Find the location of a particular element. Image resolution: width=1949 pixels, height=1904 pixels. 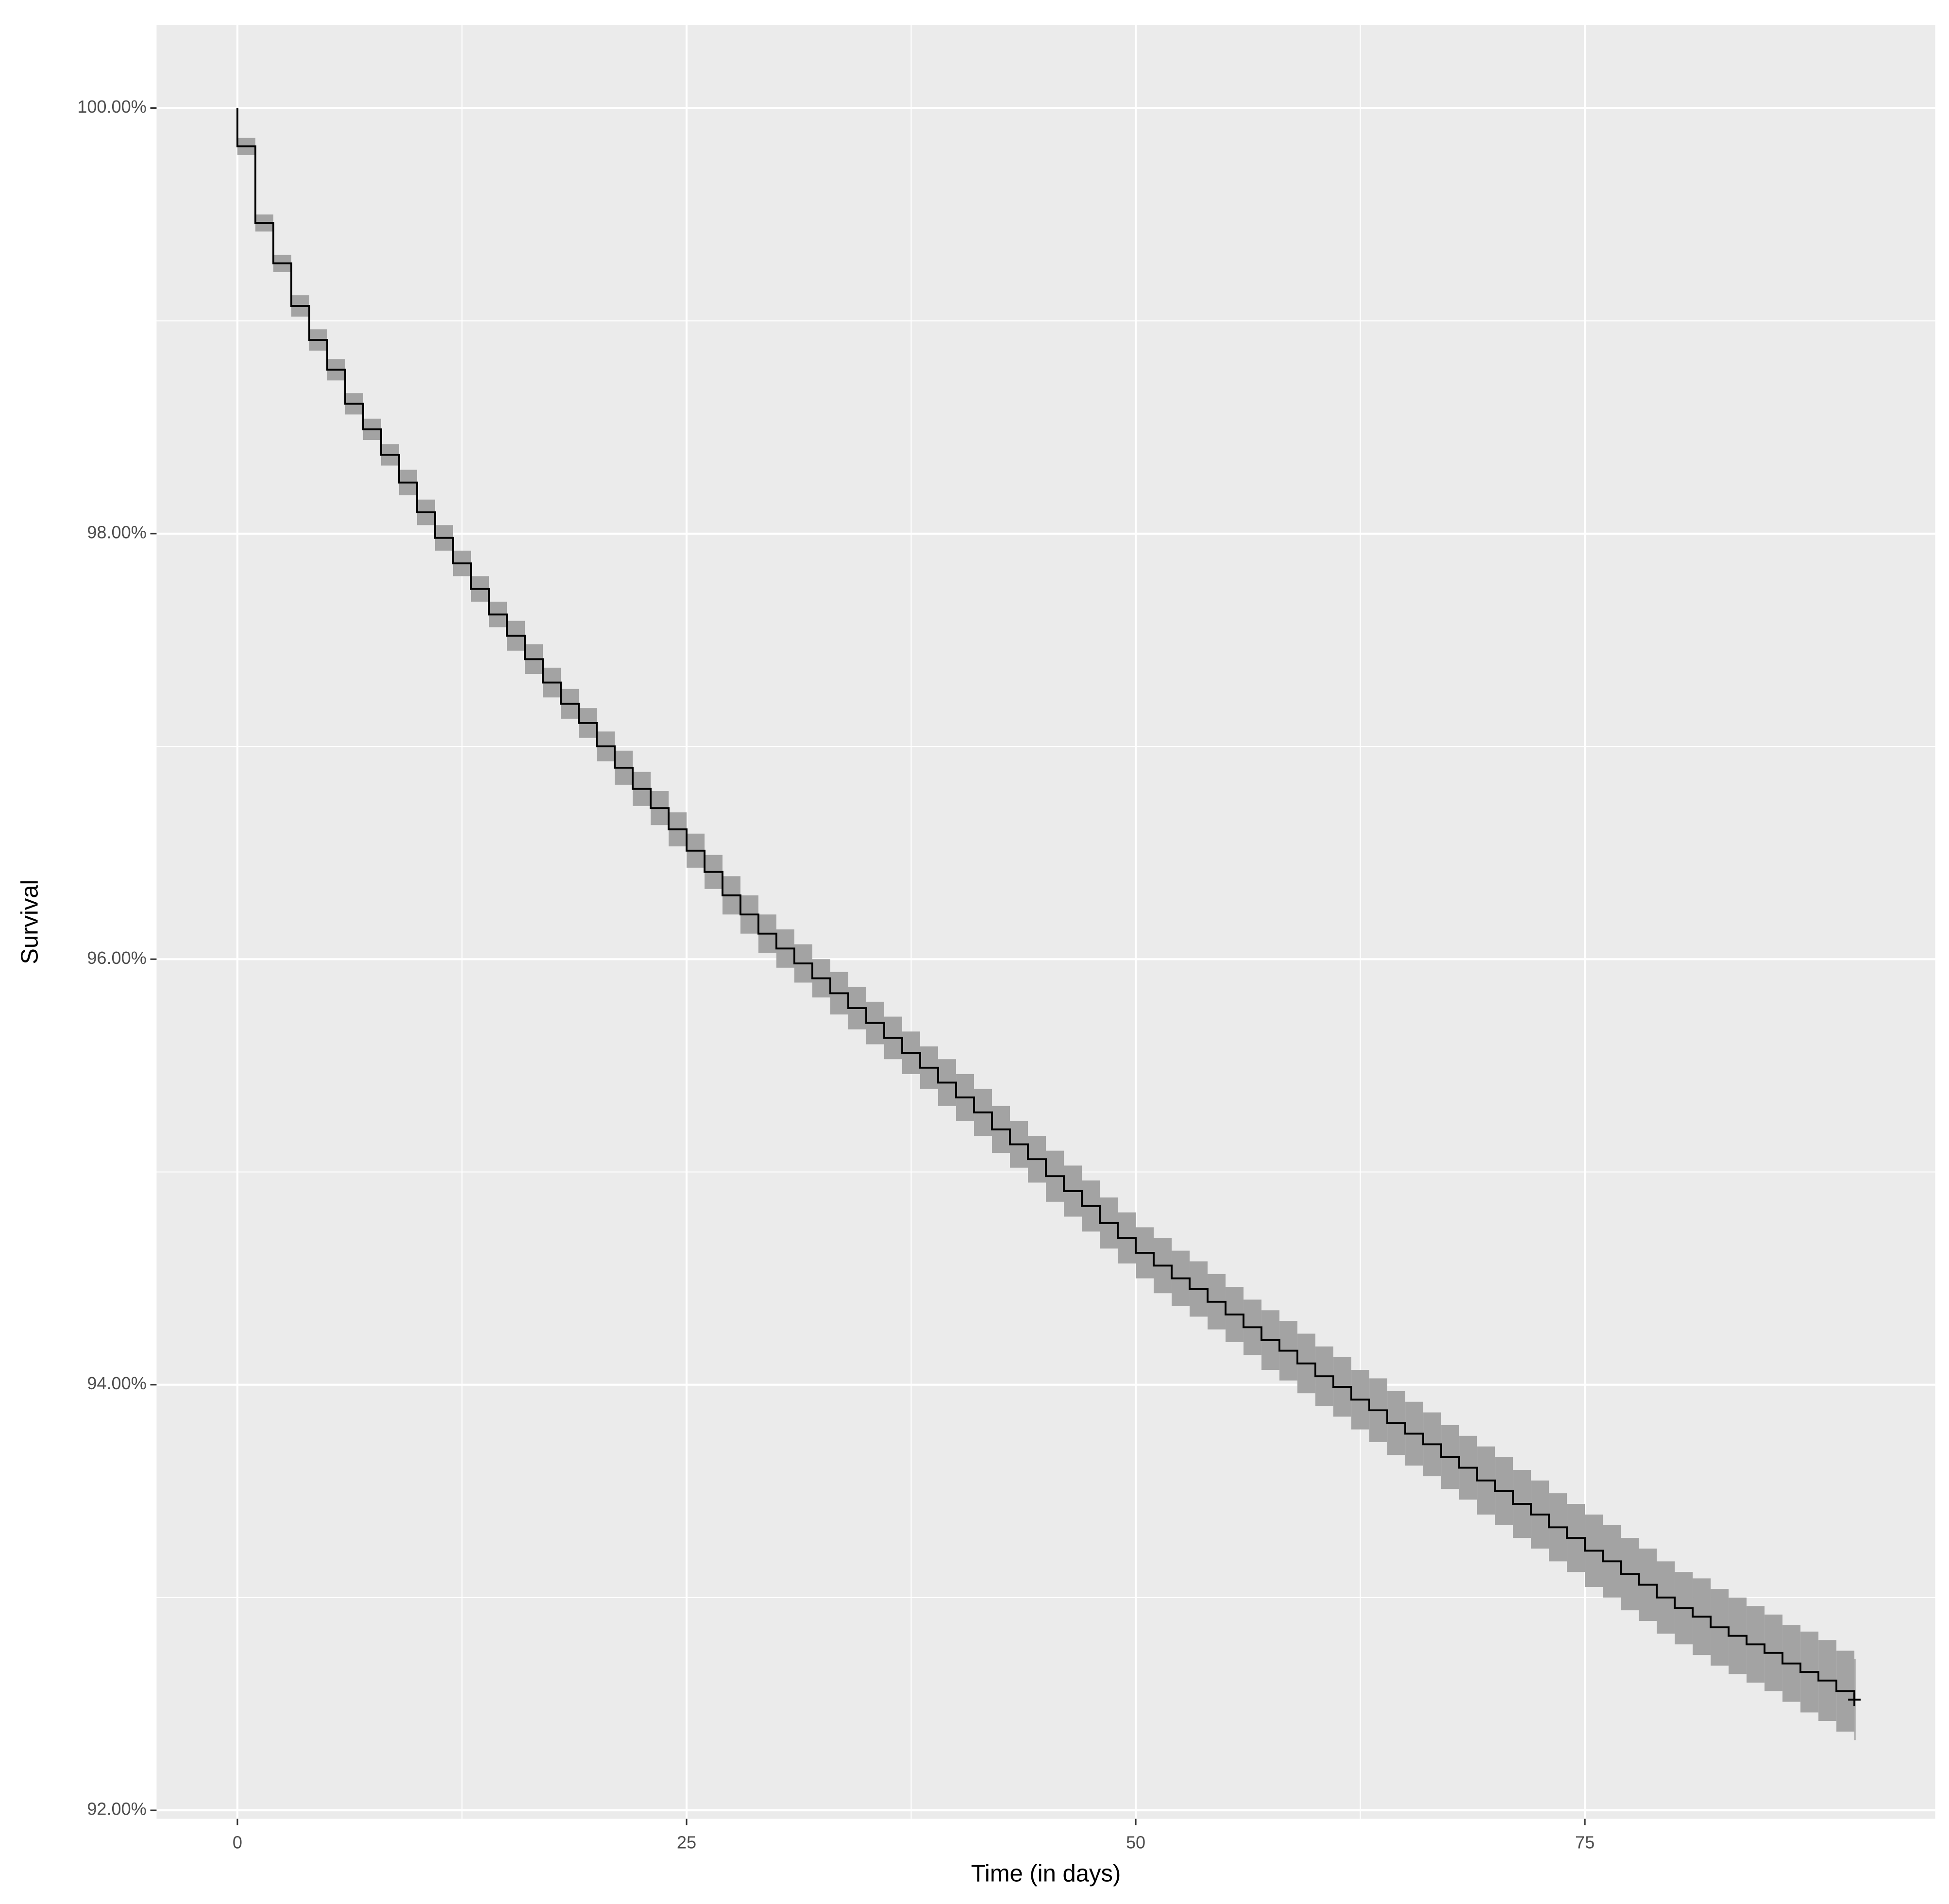

y-tick-label: 94.00% is located at coordinates (116, 1383).